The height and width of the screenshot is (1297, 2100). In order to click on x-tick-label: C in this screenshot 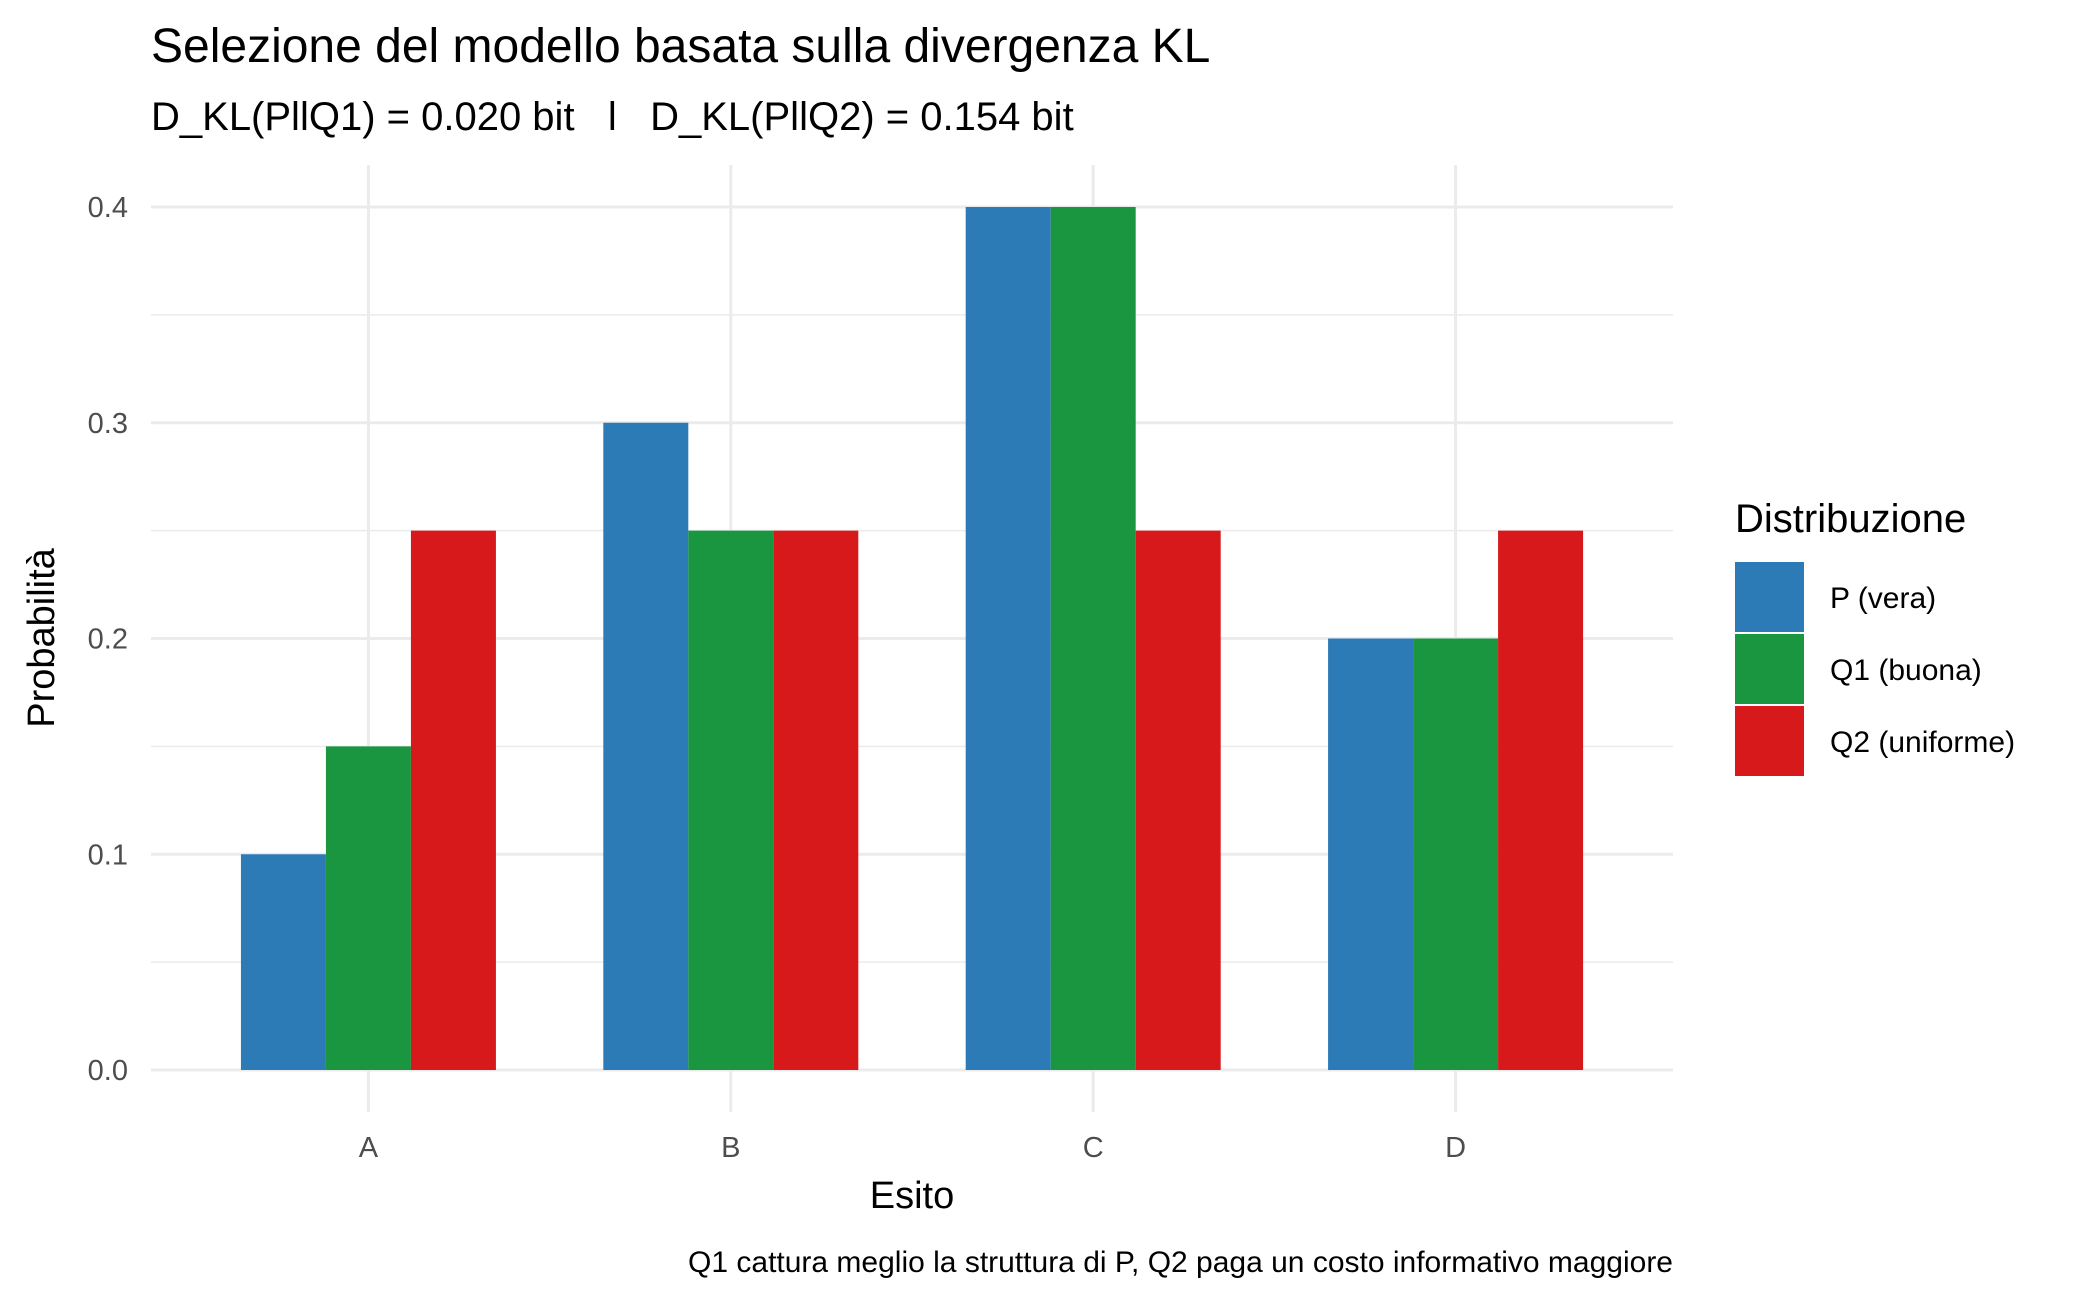, I will do `click(1093, 1148)`.